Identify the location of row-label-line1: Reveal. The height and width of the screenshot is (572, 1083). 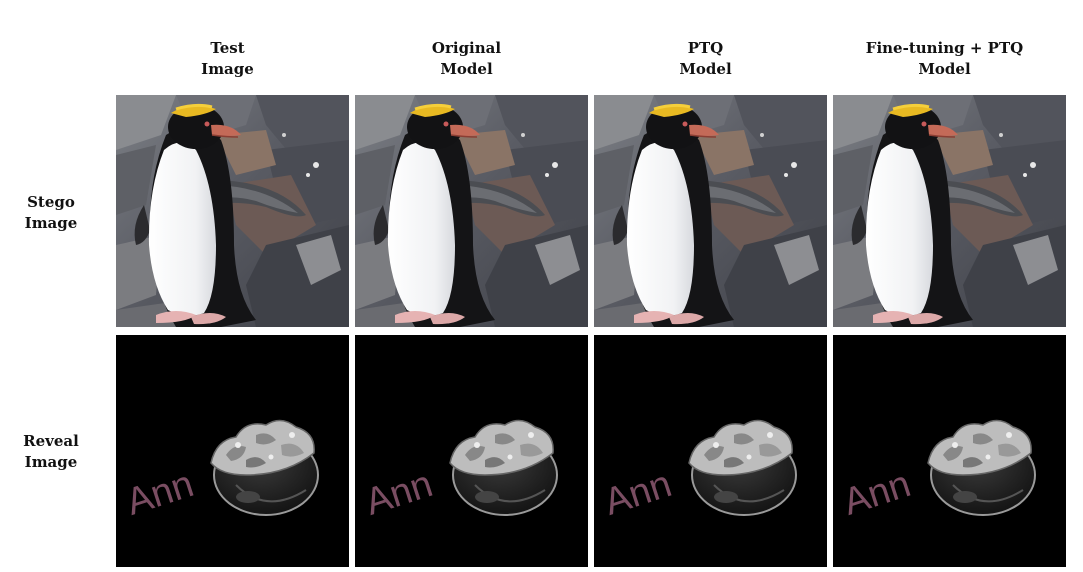
(51, 441).